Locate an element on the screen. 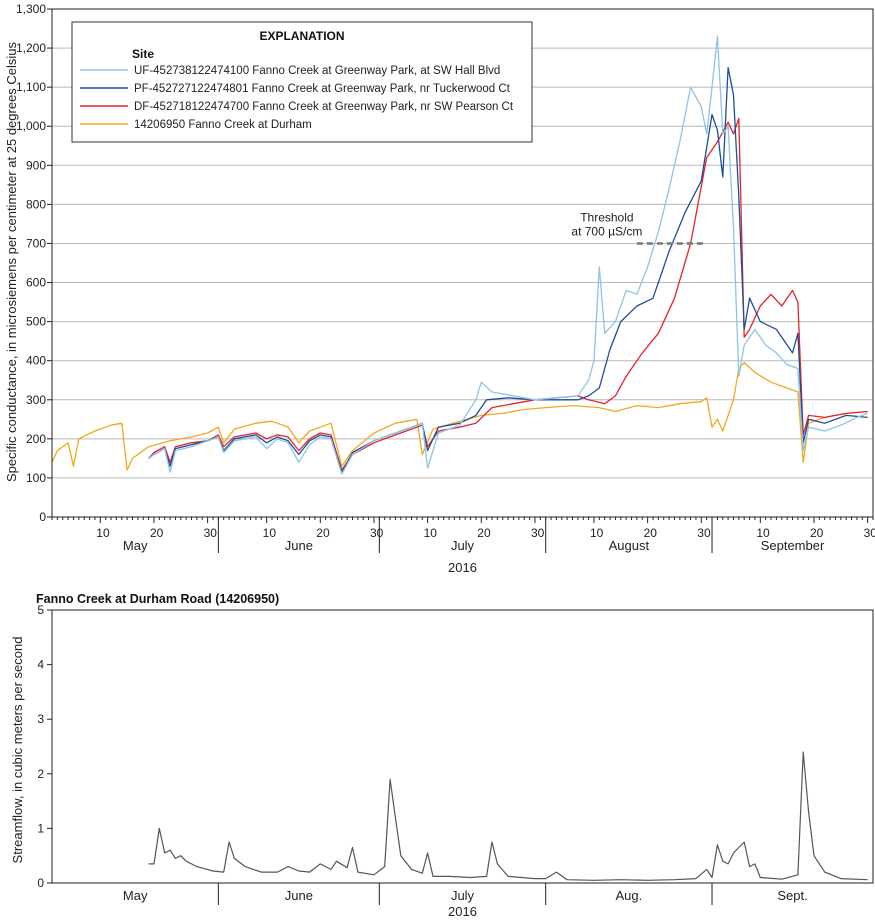 This screenshot has width=875, height=921. y-tick-label: 600 is located at coordinates (36, 283).